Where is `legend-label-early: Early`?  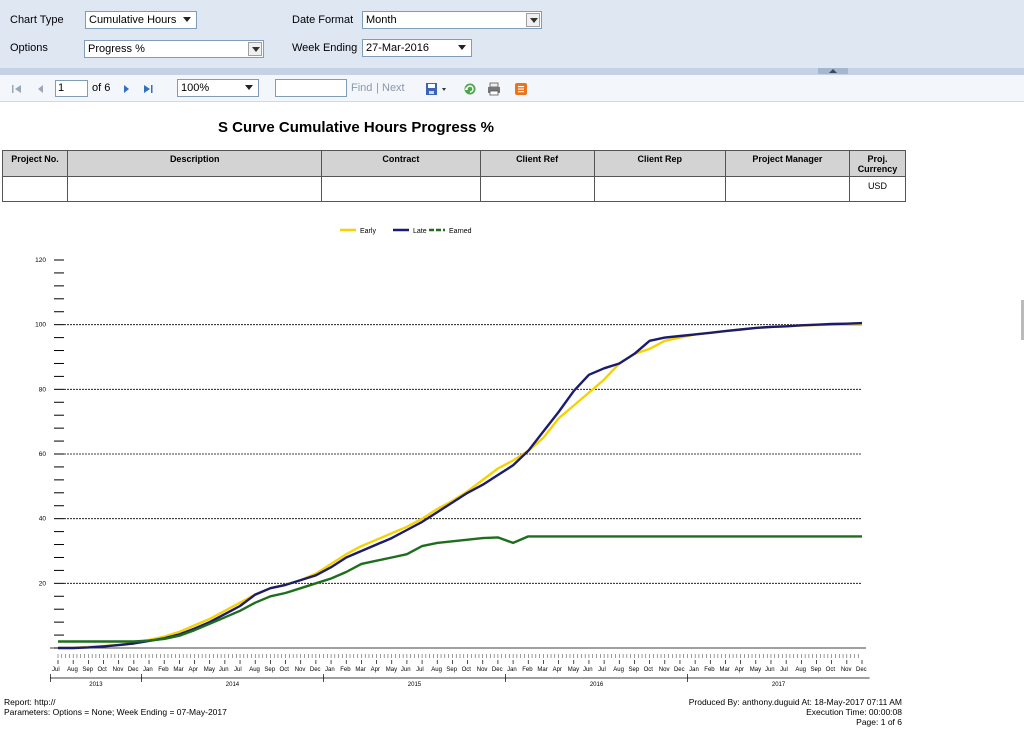
legend-label-early: Early is located at coordinates (368, 231).